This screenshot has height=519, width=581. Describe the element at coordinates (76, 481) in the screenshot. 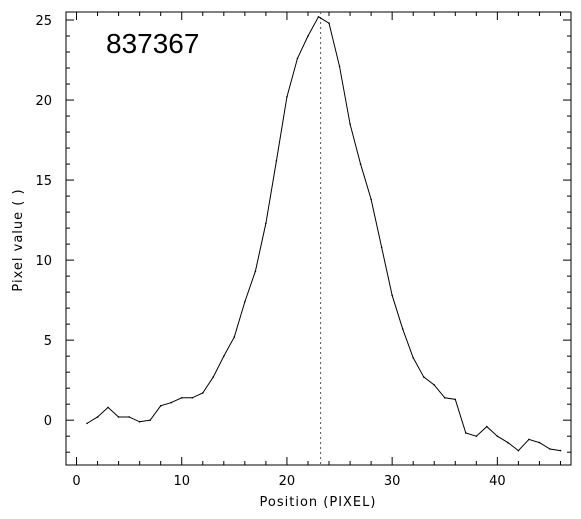

I see `x-tick-label: 0` at that location.